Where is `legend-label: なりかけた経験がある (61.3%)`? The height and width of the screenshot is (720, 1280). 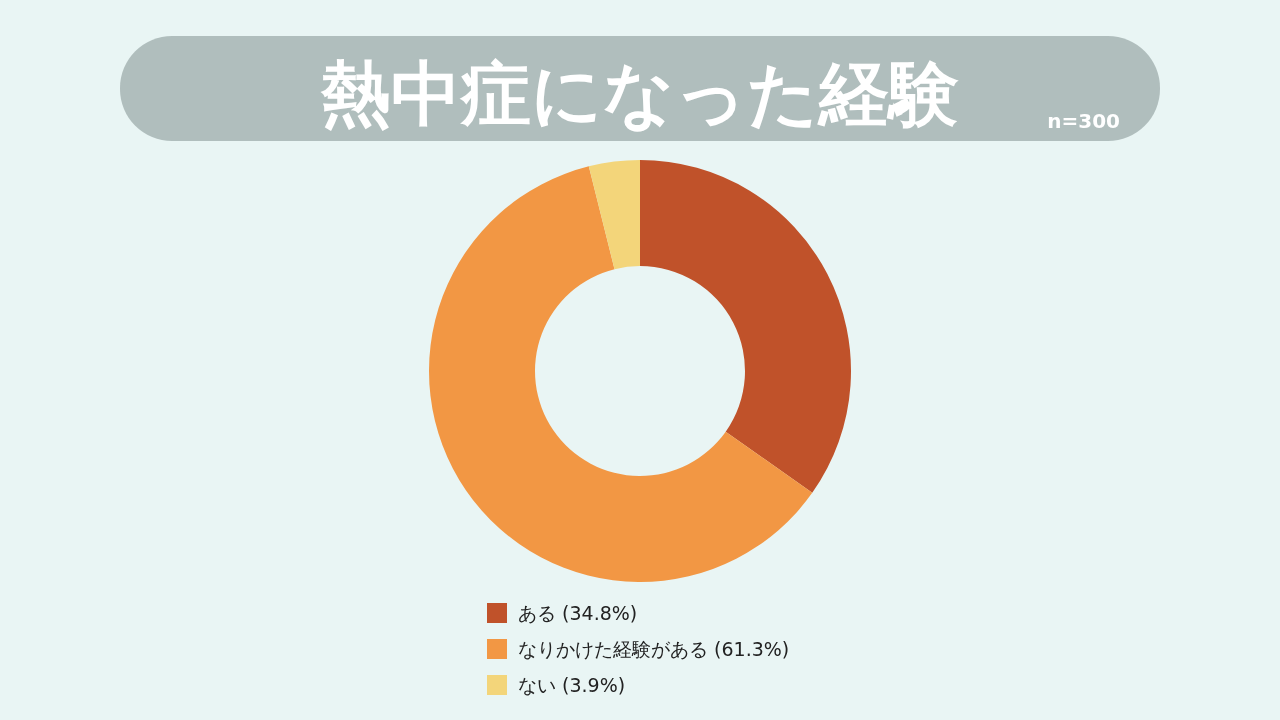
legend-label: なりかけた経験がある (61.3%) is located at coordinates (654, 649).